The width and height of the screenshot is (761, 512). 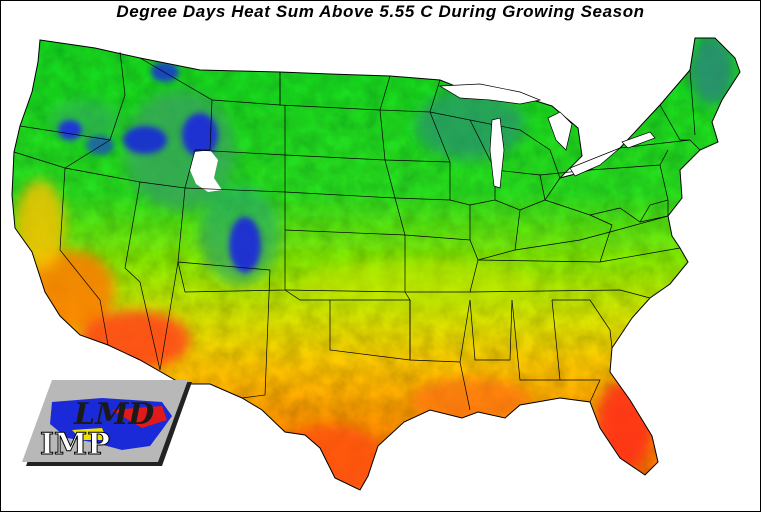 I want to click on logo-top-text: LMD, so click(x=113, y=414).